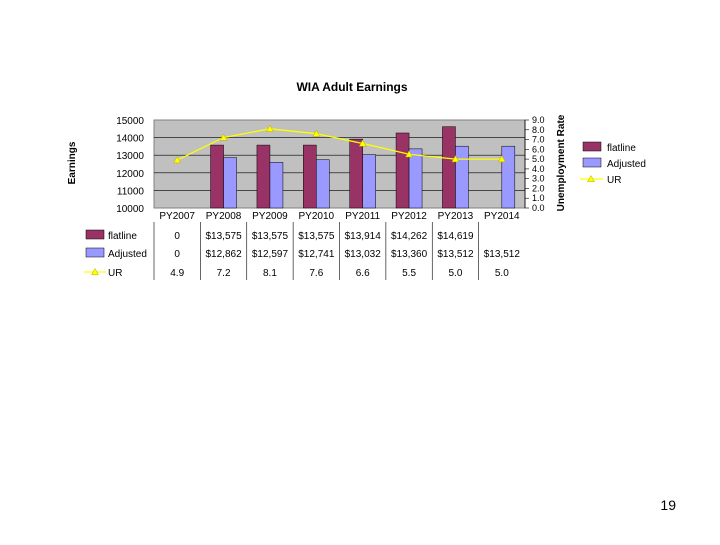  I want to click on legend: flatline Adjusted UR, so click(613, 163).